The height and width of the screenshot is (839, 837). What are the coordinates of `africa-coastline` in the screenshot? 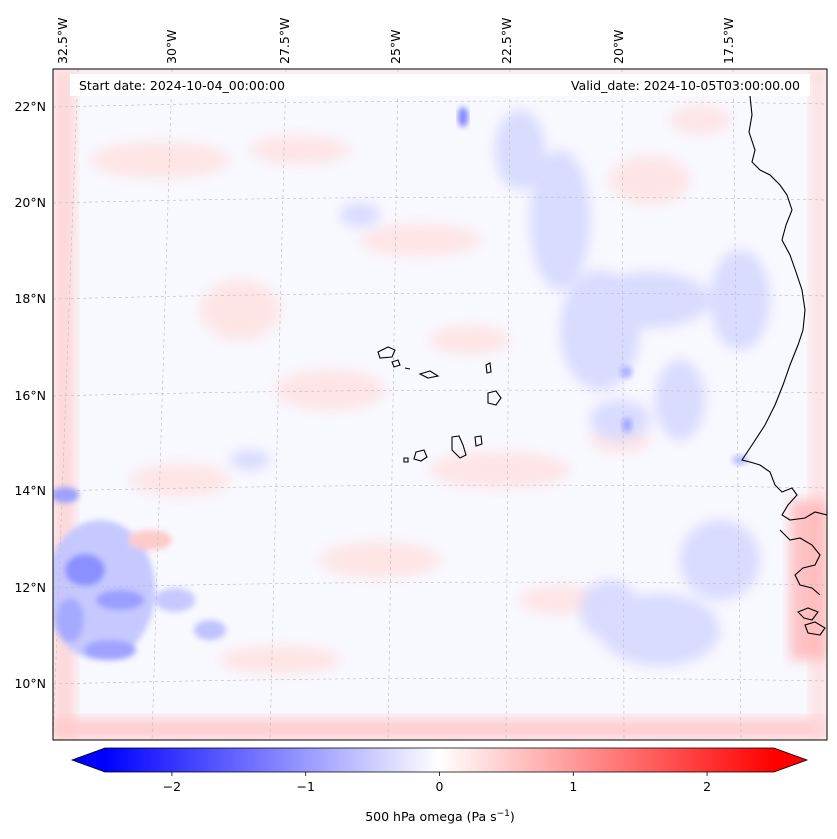 It's located at (784, 365).